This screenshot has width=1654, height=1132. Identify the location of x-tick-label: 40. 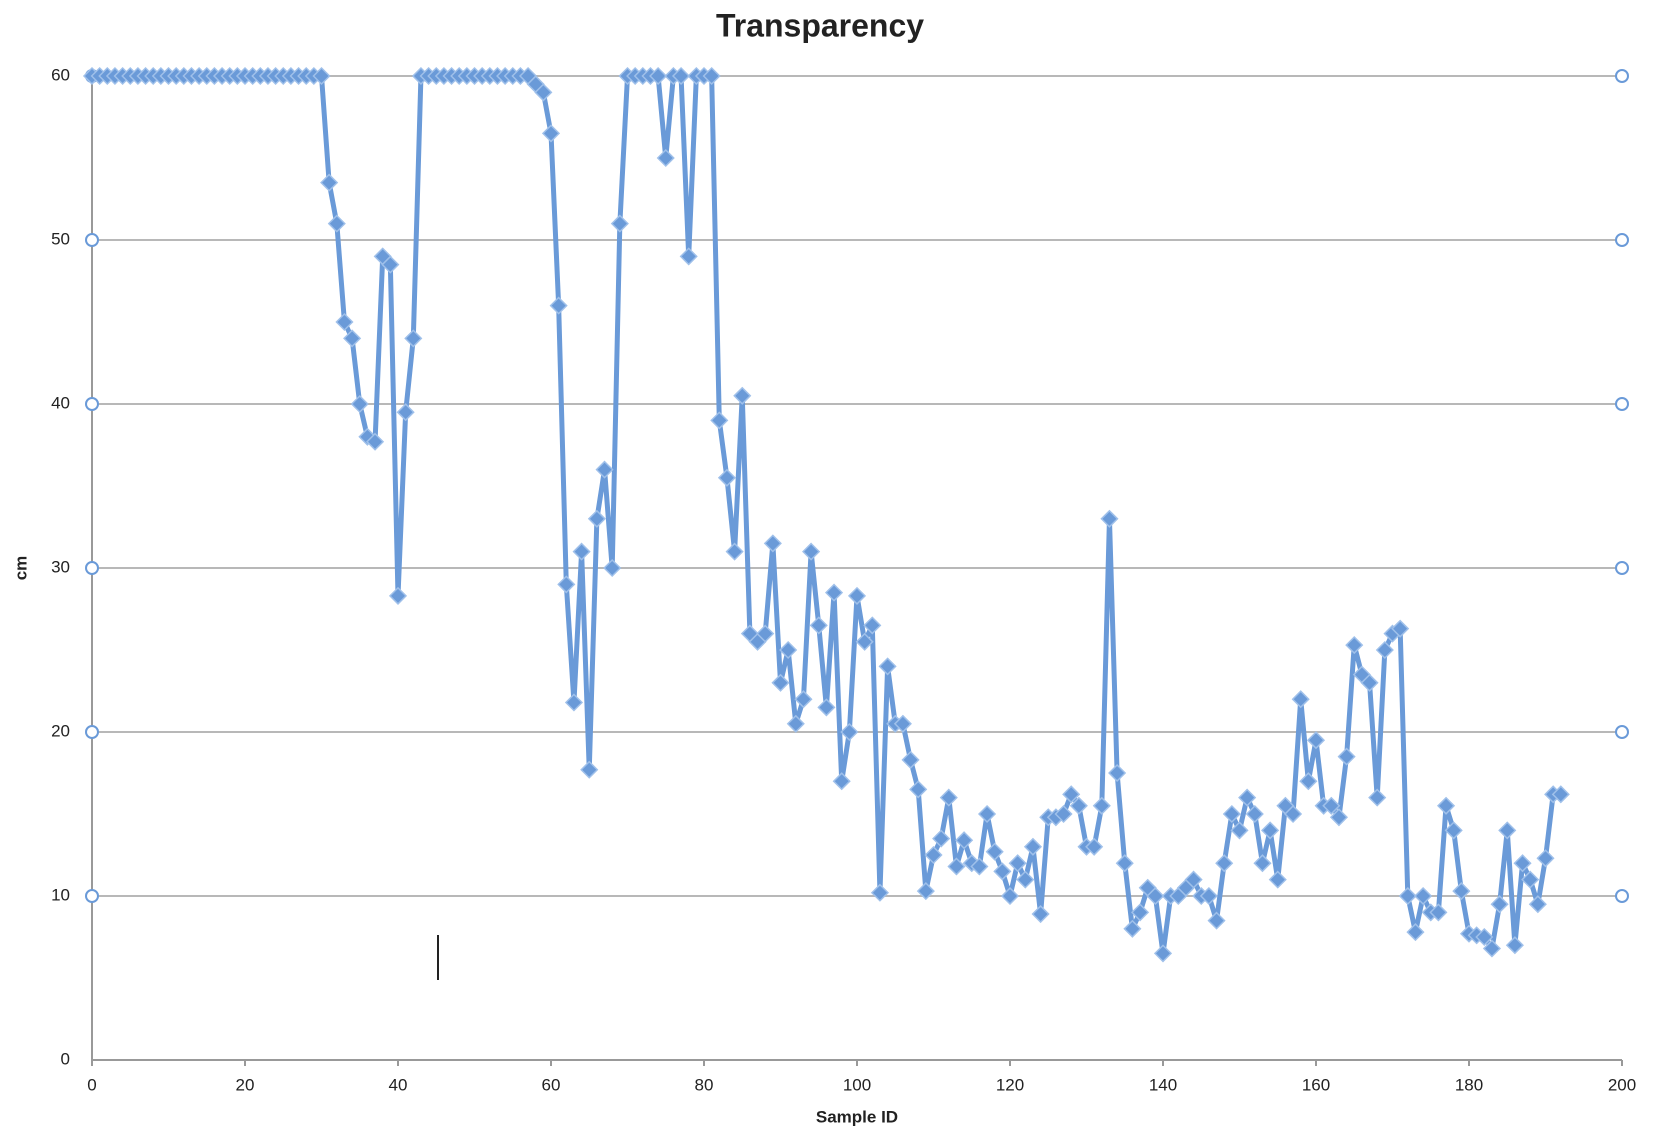
(398, 1084).